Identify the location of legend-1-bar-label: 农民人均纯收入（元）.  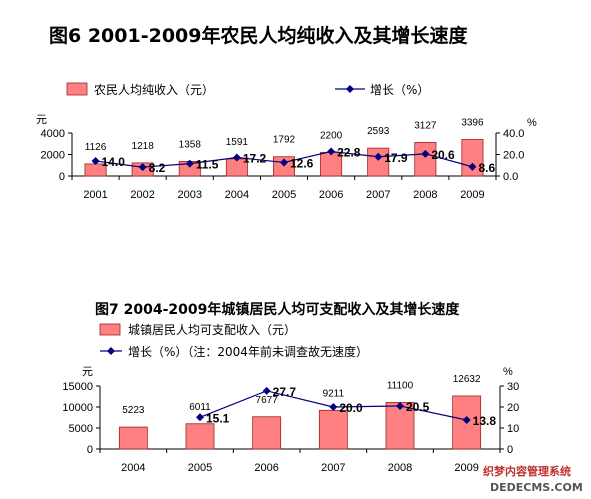
(154, 90).